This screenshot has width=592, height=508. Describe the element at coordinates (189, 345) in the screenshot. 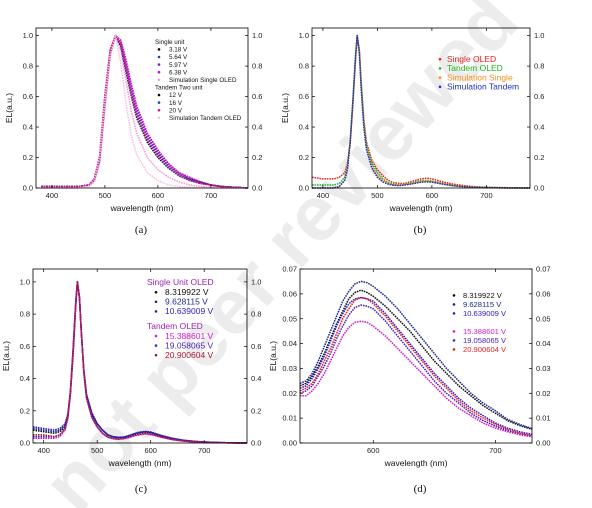

I see `legend-entry: 19.058065 V` at that location.